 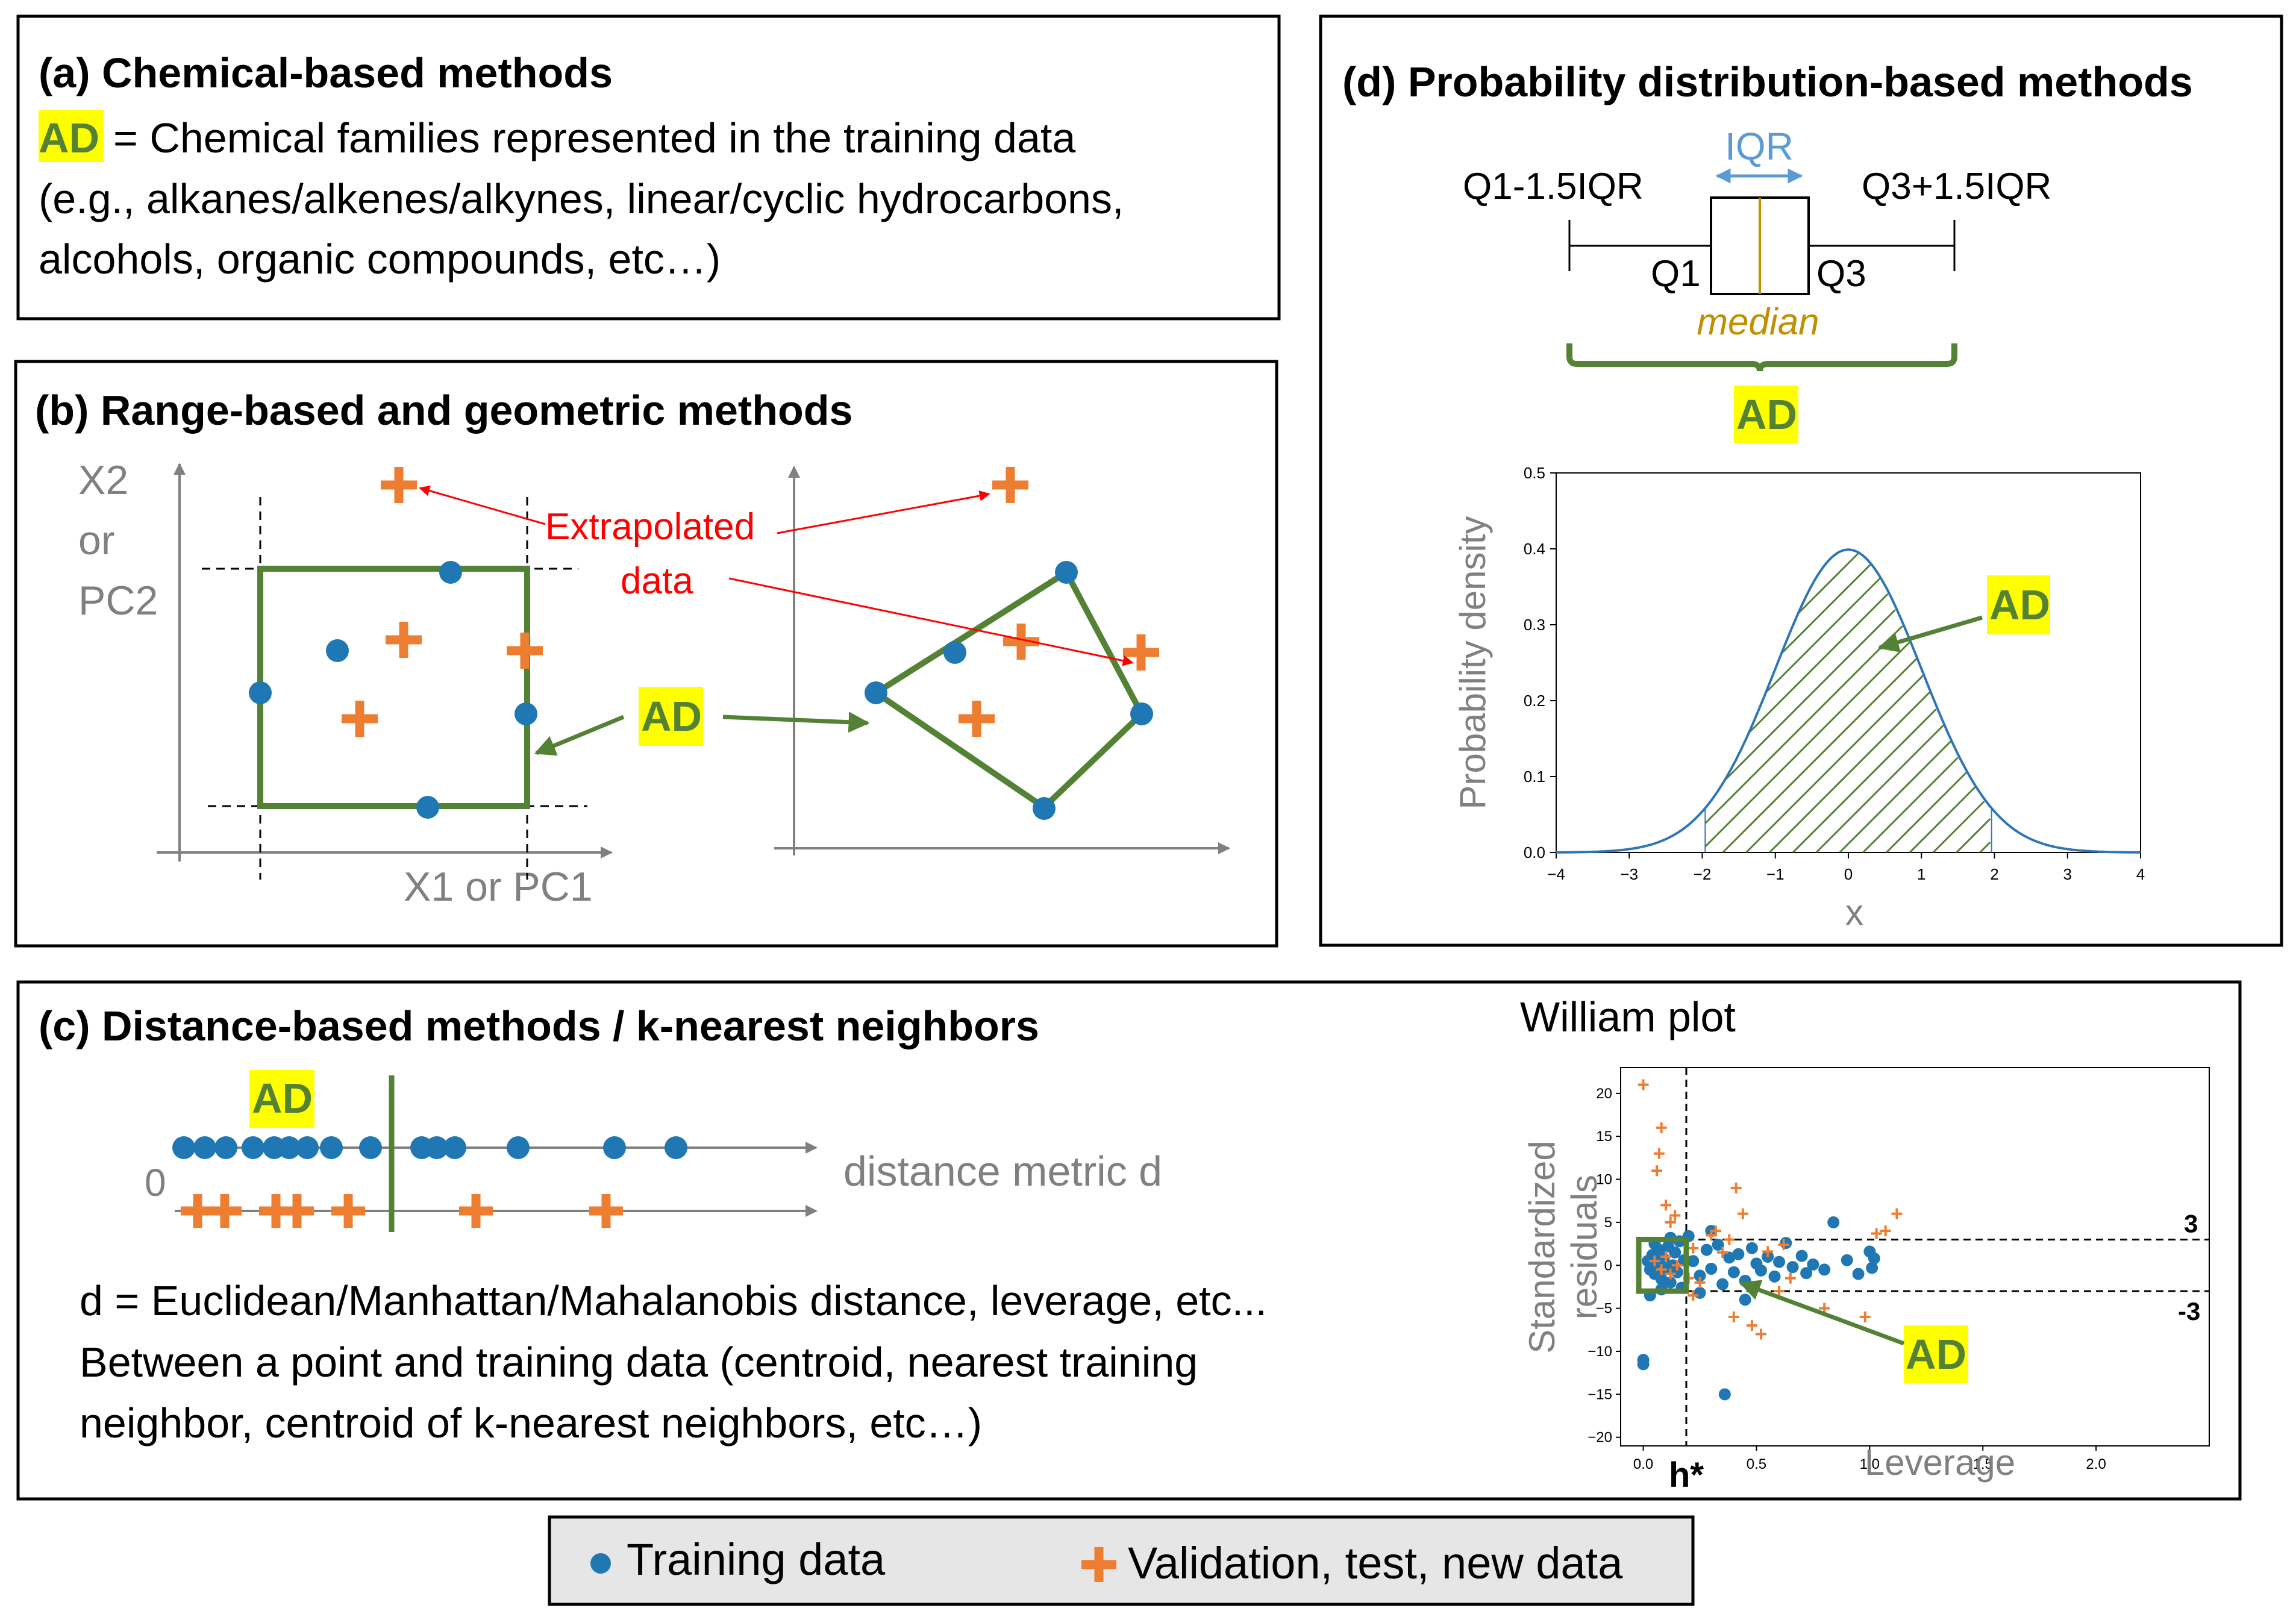 What do you see at coordinates (402, 1211) in the screenshot?
I see `panel-c-validation-points` at bounding box center [402, 1211].